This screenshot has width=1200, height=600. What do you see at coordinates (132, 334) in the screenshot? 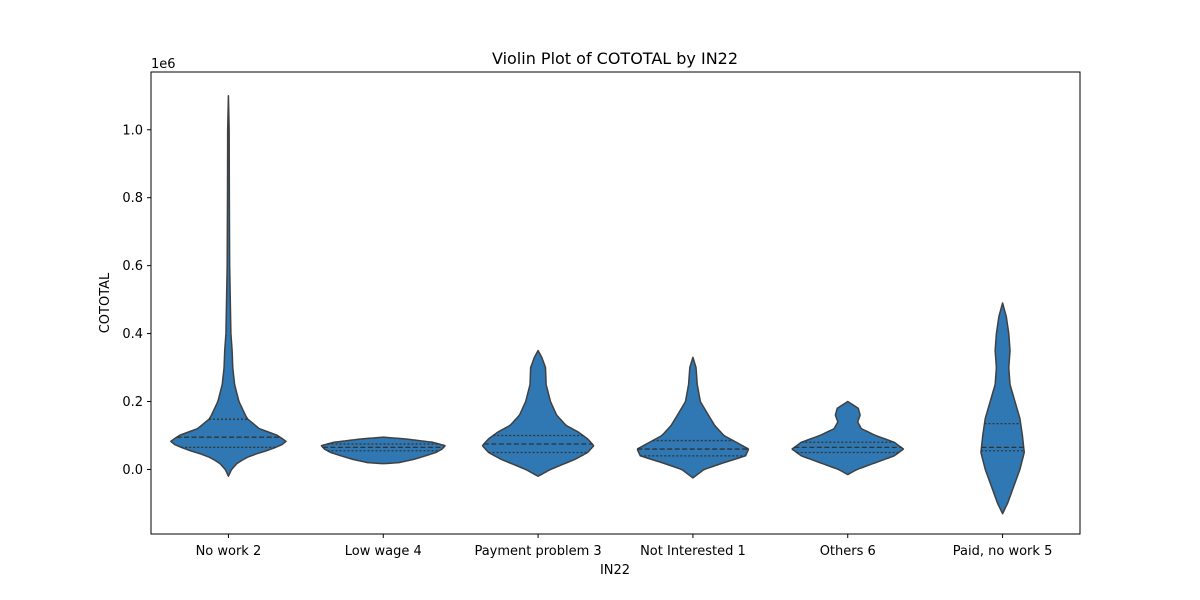
I see `y-tick-label: 0.4` at bounding box center [132, 334].